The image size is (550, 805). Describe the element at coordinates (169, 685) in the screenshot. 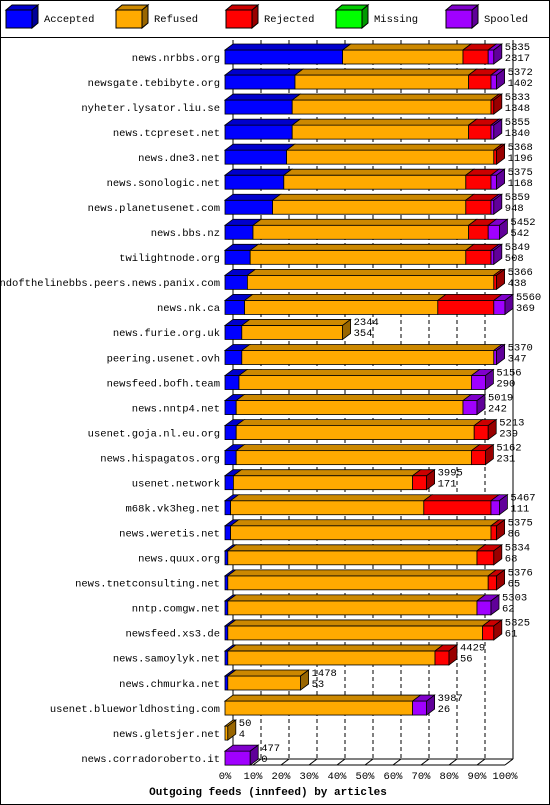

I see `y-tick-label: news.chmurka.net` at that location.